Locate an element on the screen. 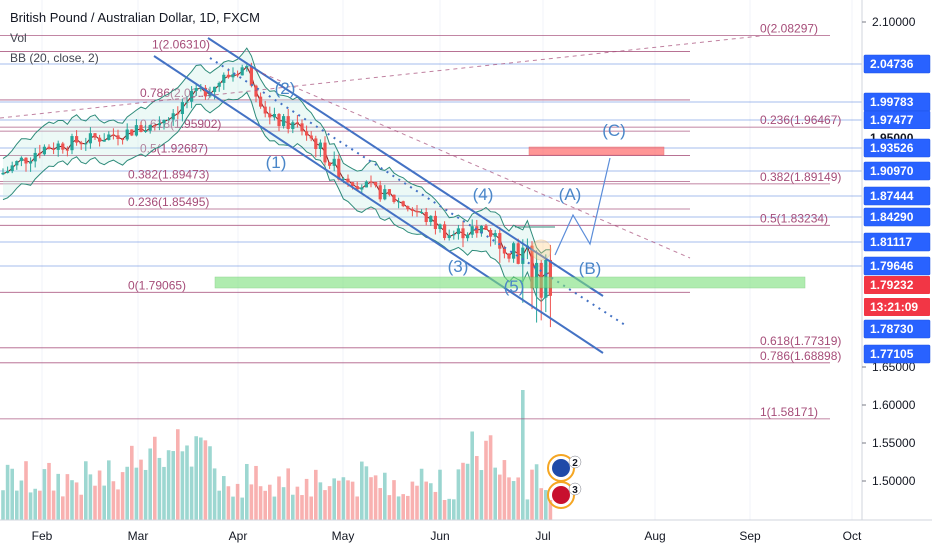  support-zone is located at coordinates (510, 282).